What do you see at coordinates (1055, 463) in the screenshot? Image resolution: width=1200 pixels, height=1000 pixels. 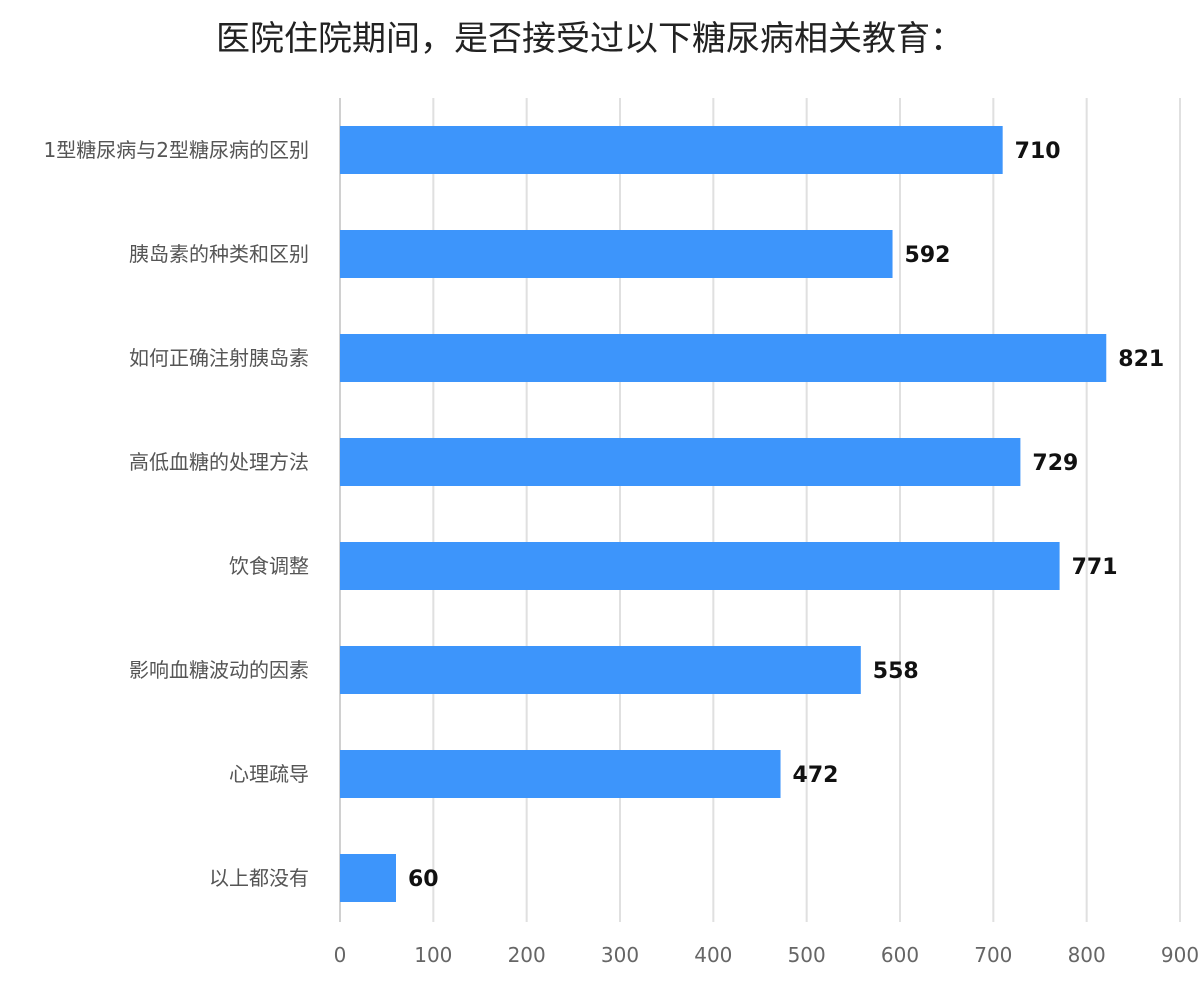 I see `data-label: 729` at bounding box center [1055, 463].